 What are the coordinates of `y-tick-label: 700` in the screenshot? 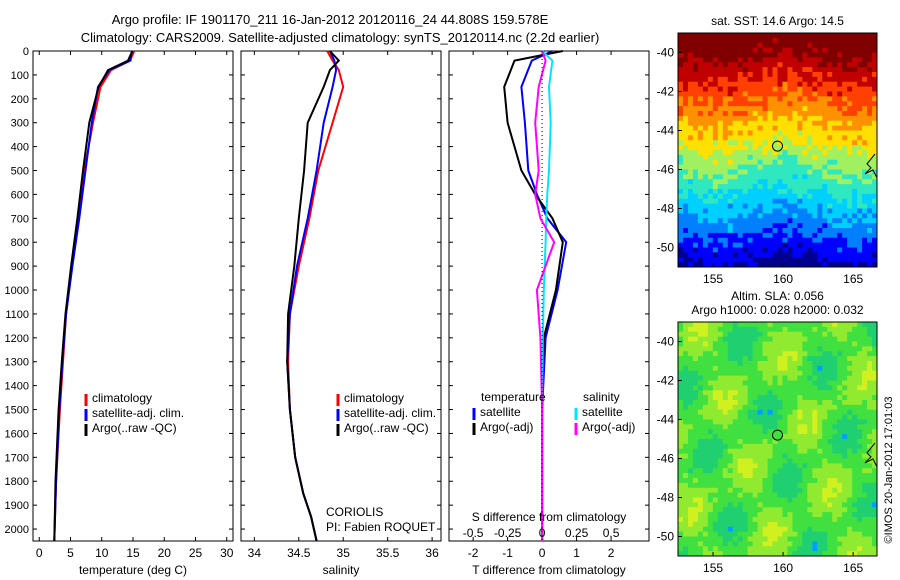 It's located at (20, 219).